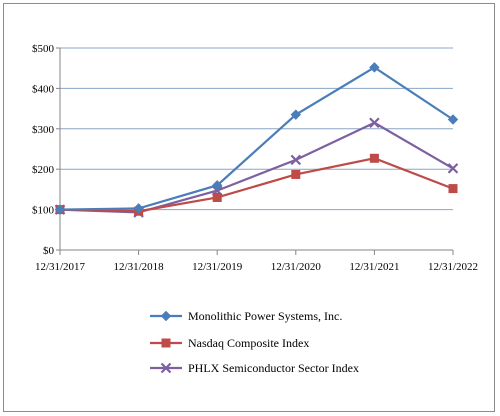 Image resolution: width=500 pixels, height=416 pixels. What do you see at coordinates (60, 267) in the screenshot?
I see `x-tick-label: 12/31/2017` at bounding box center [60, 267].